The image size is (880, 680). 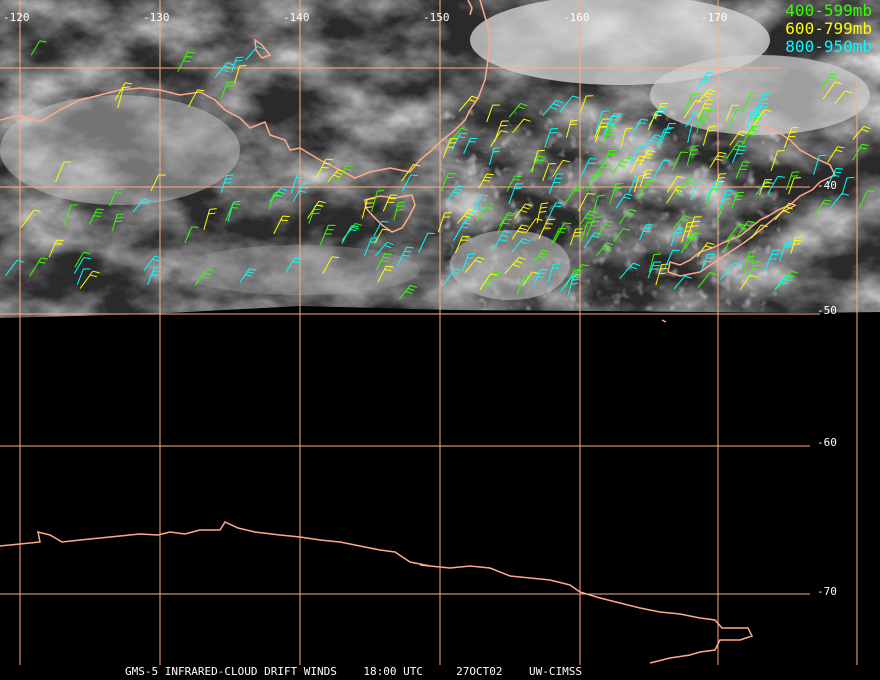 I want to click on lon-label: -150, so click(x=436, y=17).